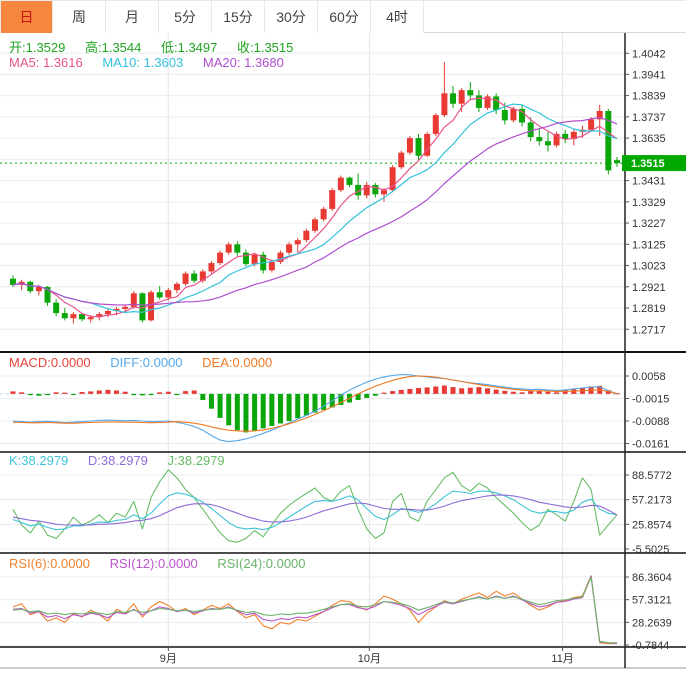 The image size is (686, 678). I want to click on svg-text: 57.3121, so click(652, 601).